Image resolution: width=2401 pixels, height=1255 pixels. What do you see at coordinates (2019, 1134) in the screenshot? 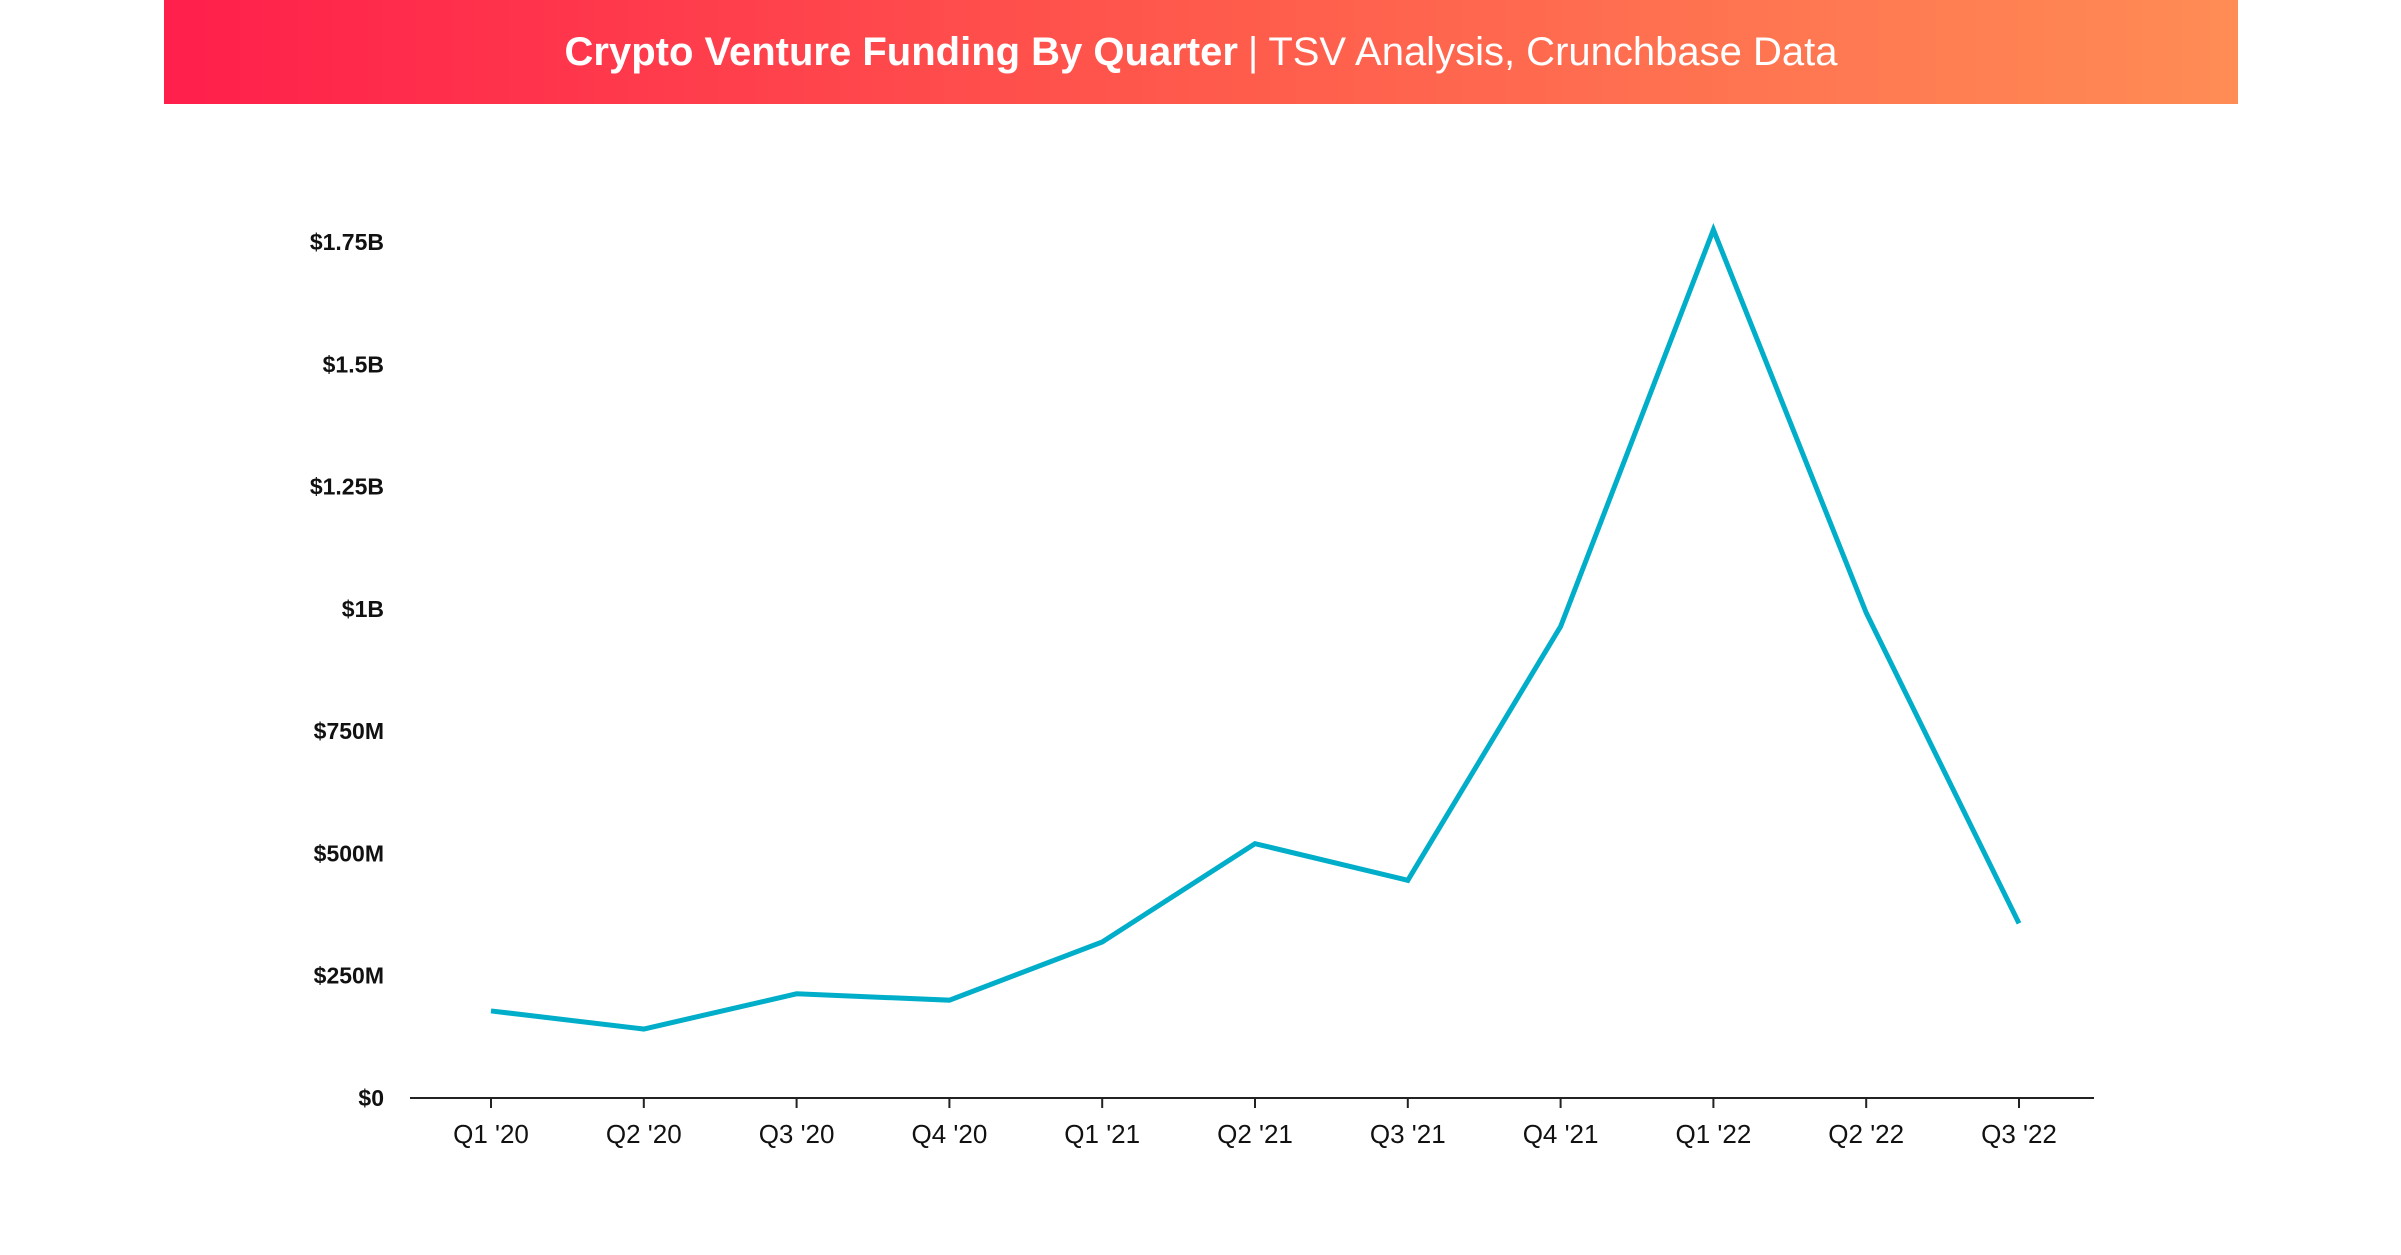
I see `x-tick-label: Q3 '22` at bounding box center [2019, 1134].